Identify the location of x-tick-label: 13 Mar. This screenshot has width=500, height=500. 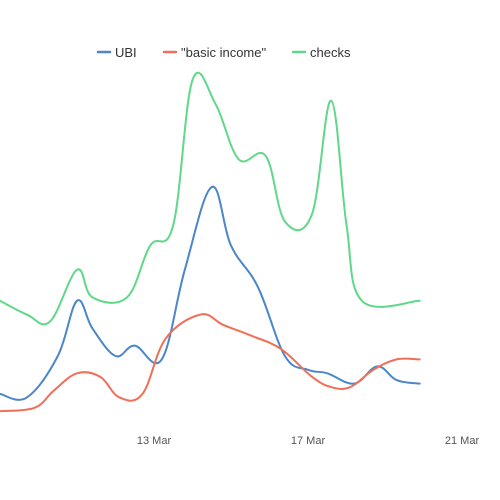
(154, 441).